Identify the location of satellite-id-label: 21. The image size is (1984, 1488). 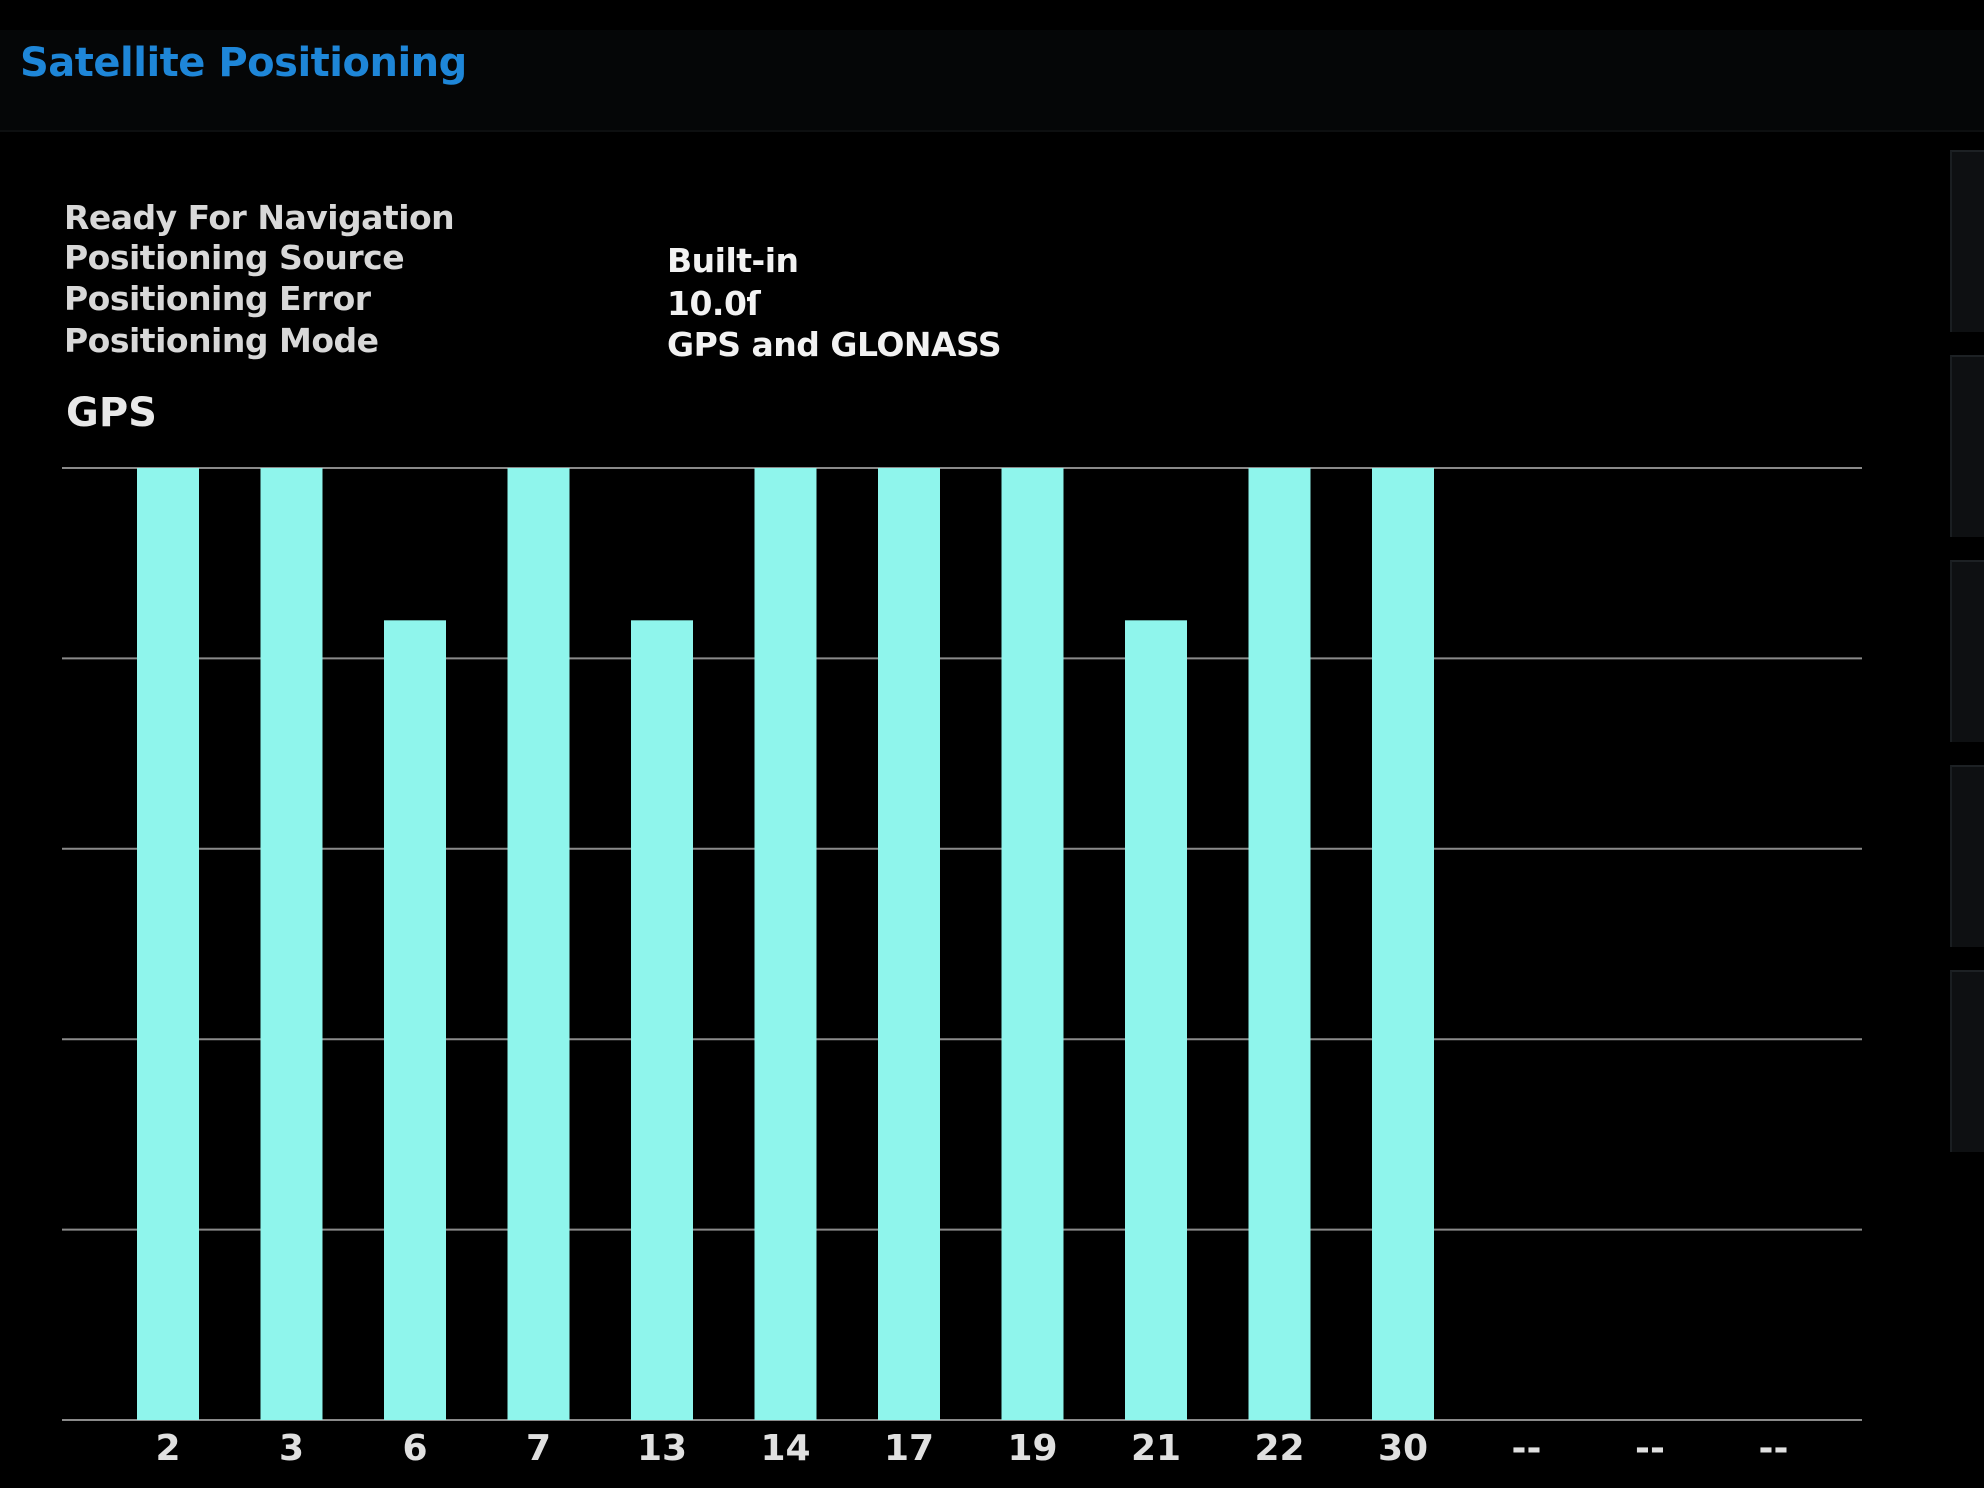
(1156, 1448).